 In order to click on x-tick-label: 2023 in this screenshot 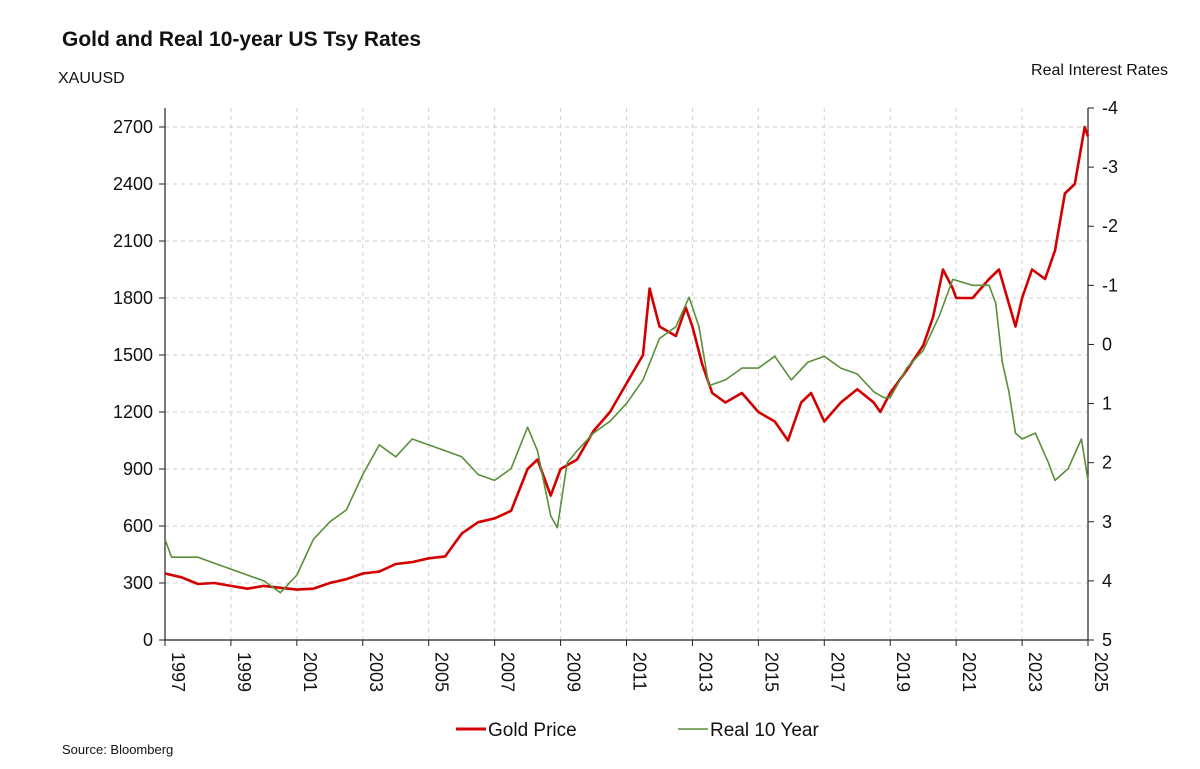, I will do `click(1035, 672)`.